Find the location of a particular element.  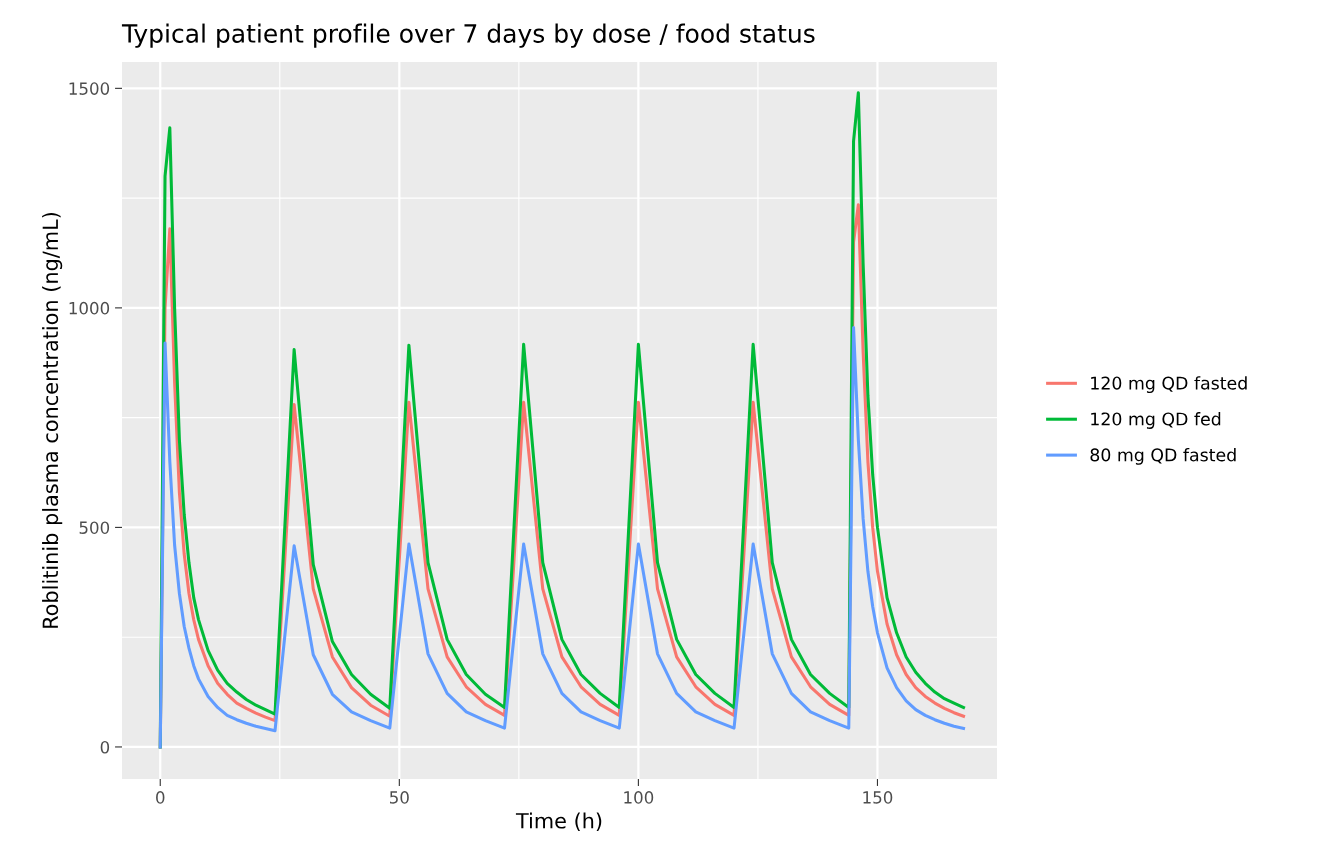

legend-label: 120 mg QD fed is located at coordinates (1156, 420).